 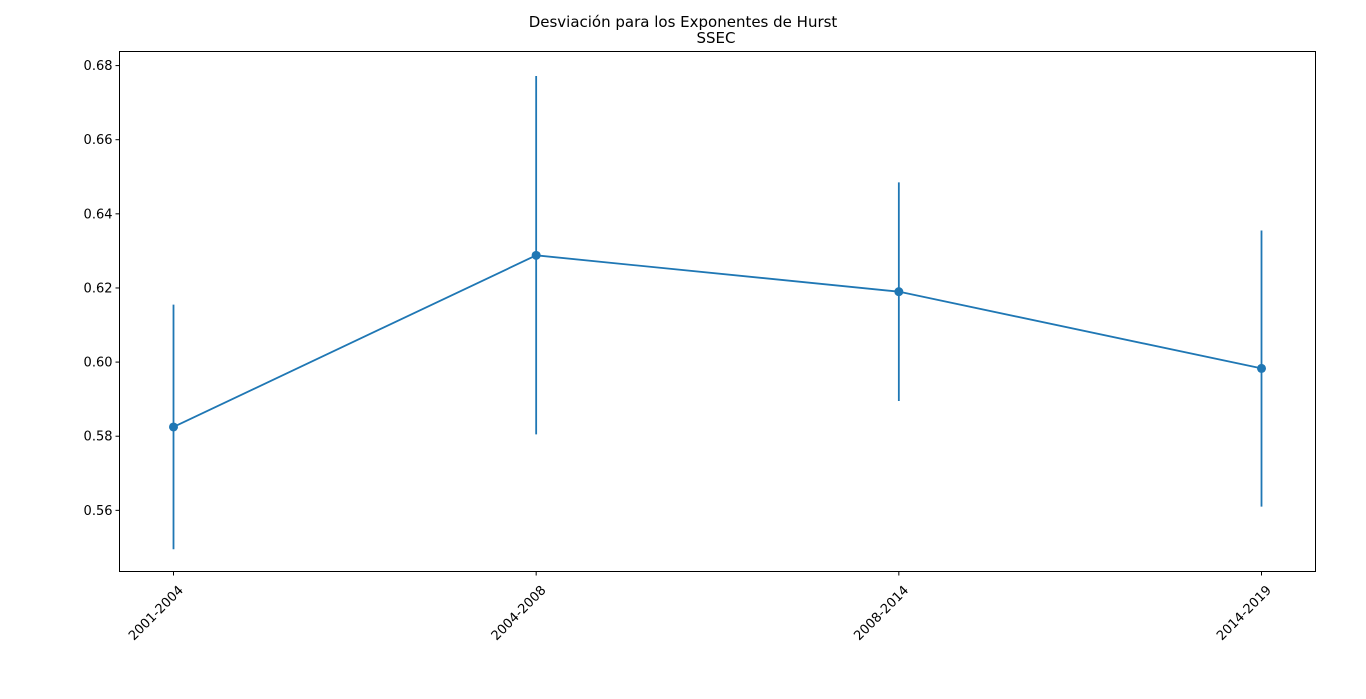 I want to click on y-tick-label: 0.64, so click(x=98, y=214).